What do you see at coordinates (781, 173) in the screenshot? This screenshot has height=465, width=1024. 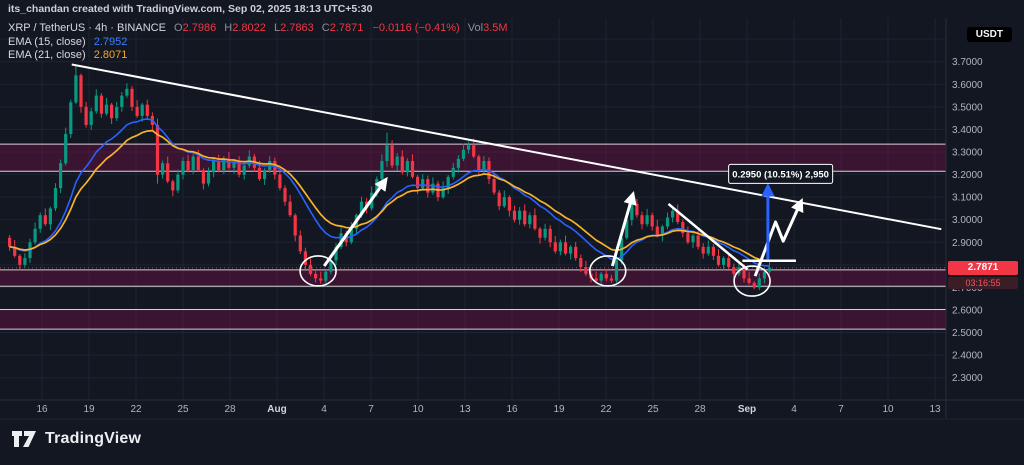 I see `measure-label-box` at bounding box center [781, 173].